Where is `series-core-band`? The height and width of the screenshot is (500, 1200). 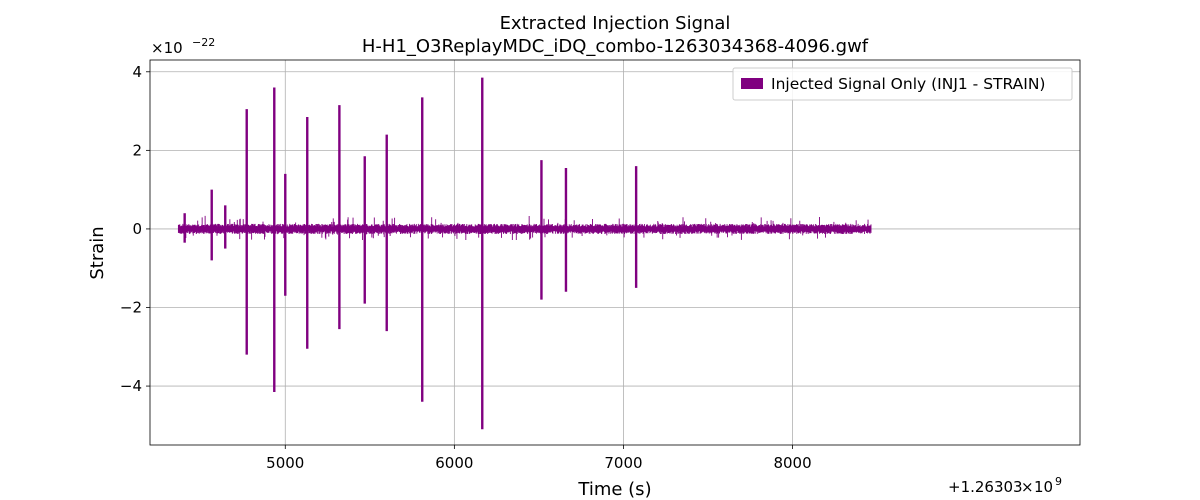
series-core-band is located at coordinates (525, 229).